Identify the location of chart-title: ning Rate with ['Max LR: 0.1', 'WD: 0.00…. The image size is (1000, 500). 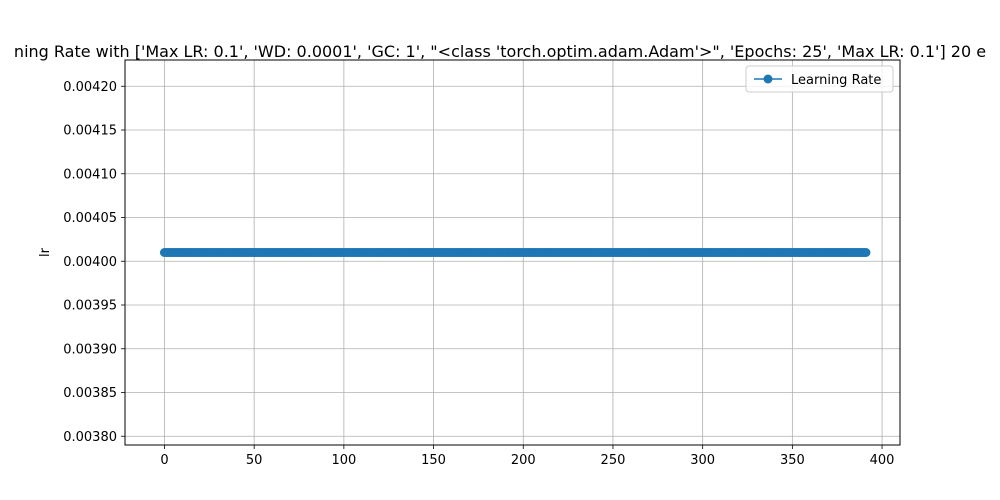
(500, 51).